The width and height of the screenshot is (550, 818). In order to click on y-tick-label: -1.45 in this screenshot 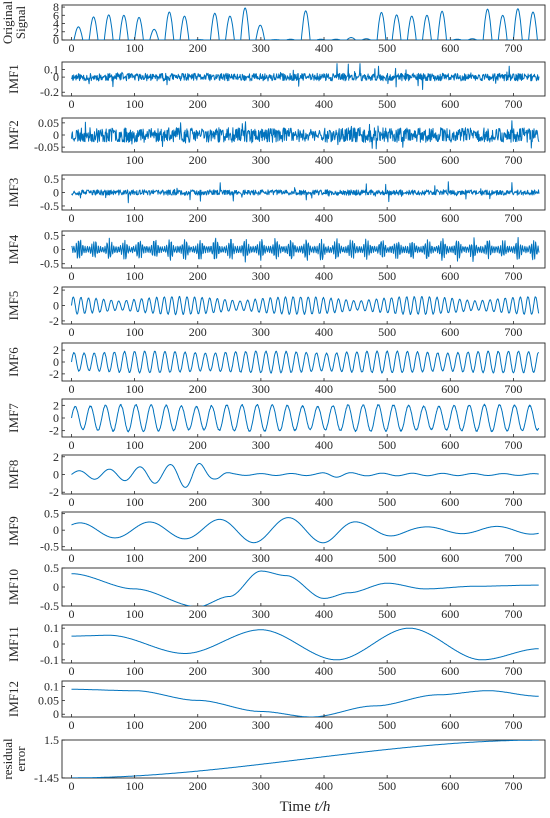, I will do `click(46, 778)`.